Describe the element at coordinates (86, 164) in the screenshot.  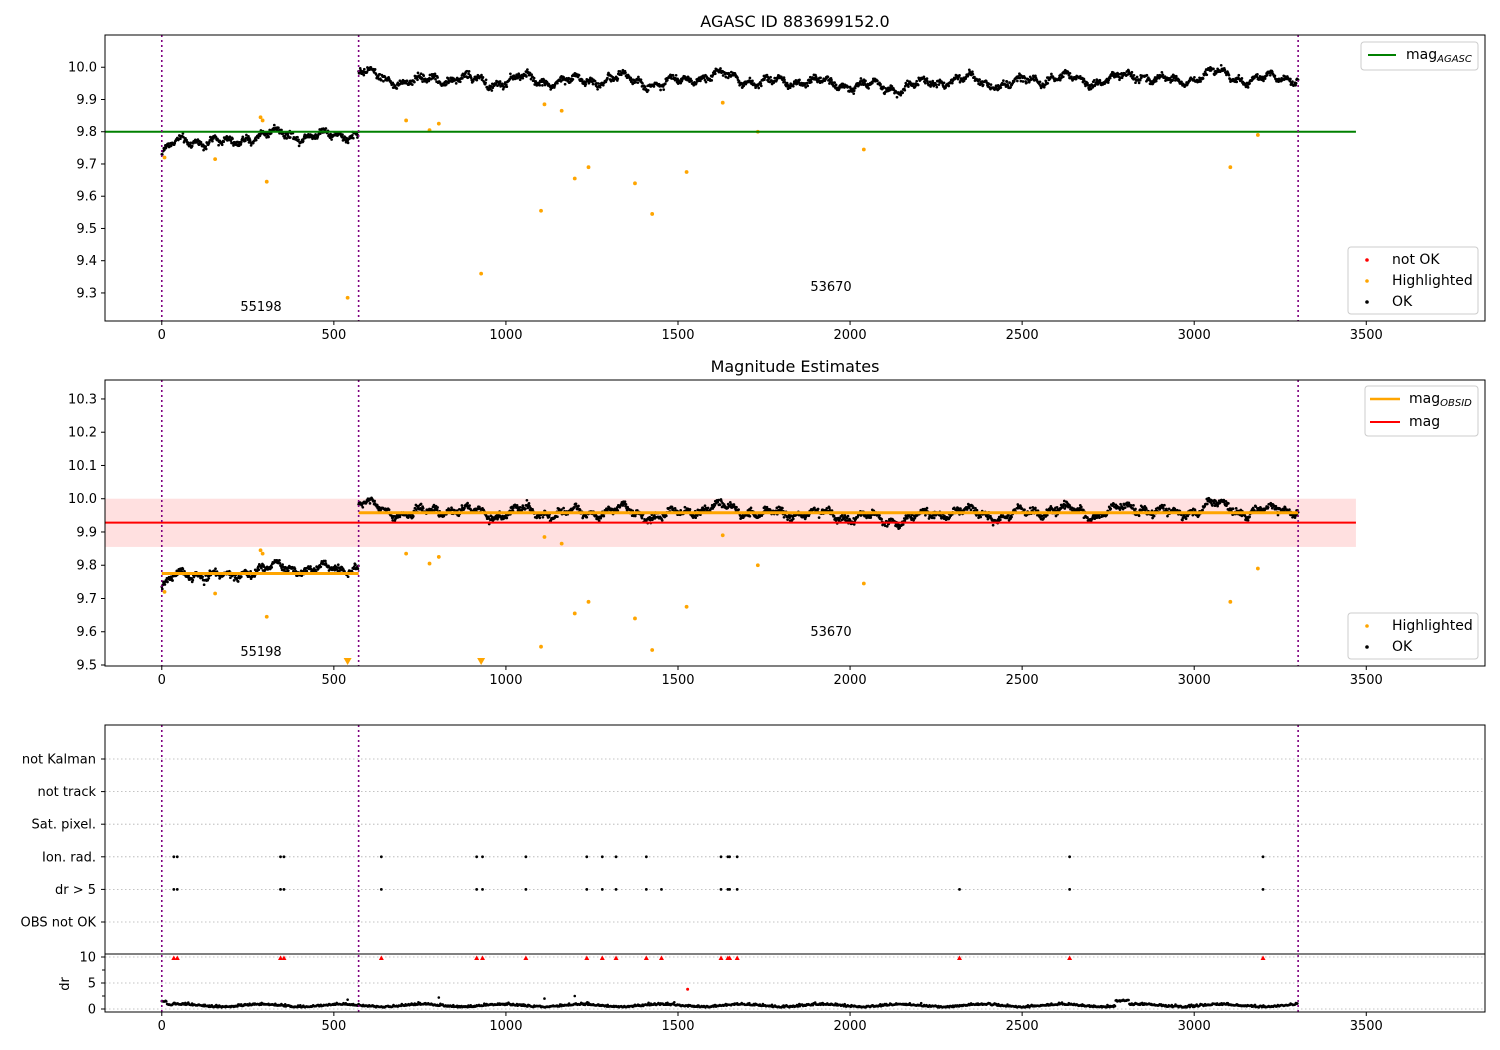
I see `y-tick-label: 9.7` at that location.